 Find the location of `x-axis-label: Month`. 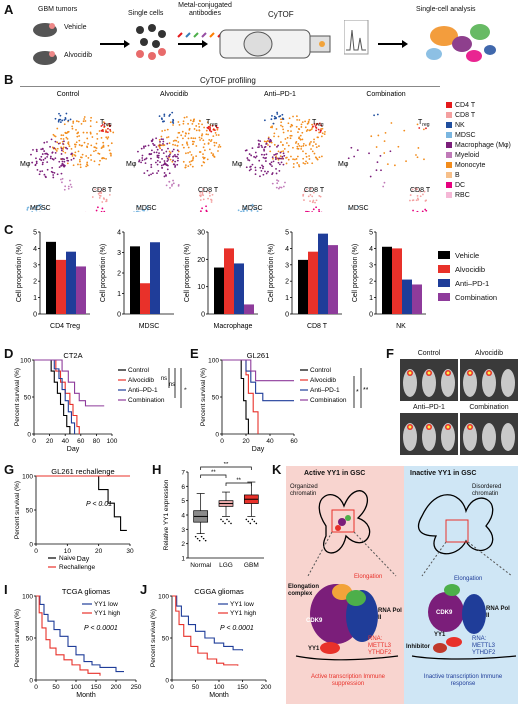

x-axis-label: Month is located at coordinates (86, 695).